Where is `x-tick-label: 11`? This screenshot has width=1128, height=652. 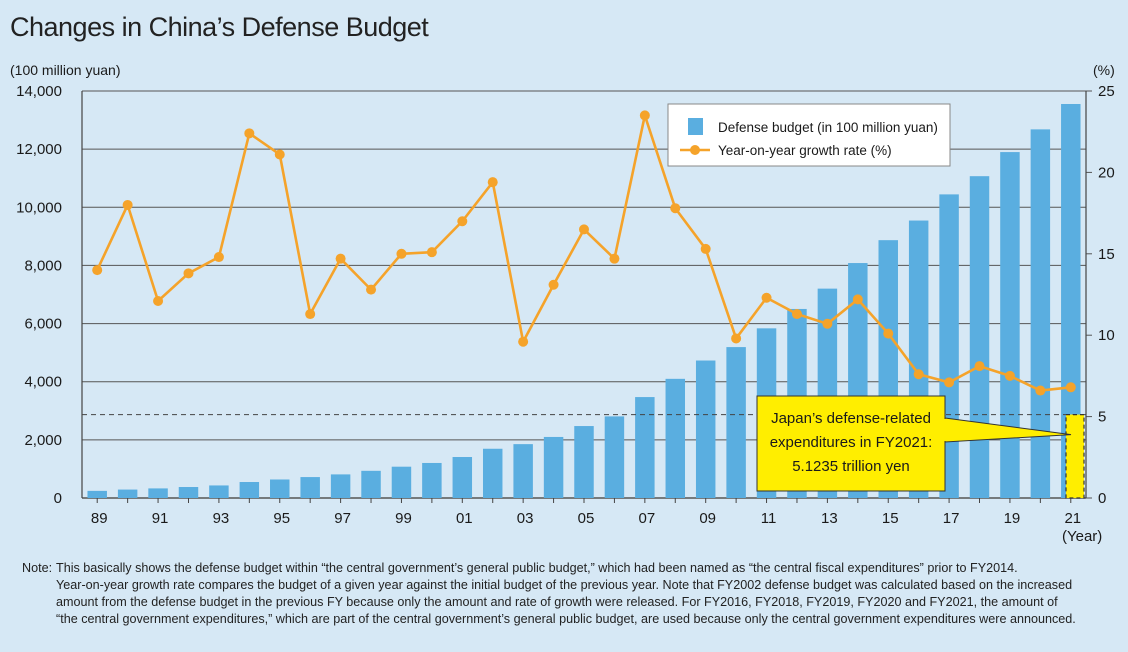 x-tick-label: 11 is located at coordinates (769, 518).